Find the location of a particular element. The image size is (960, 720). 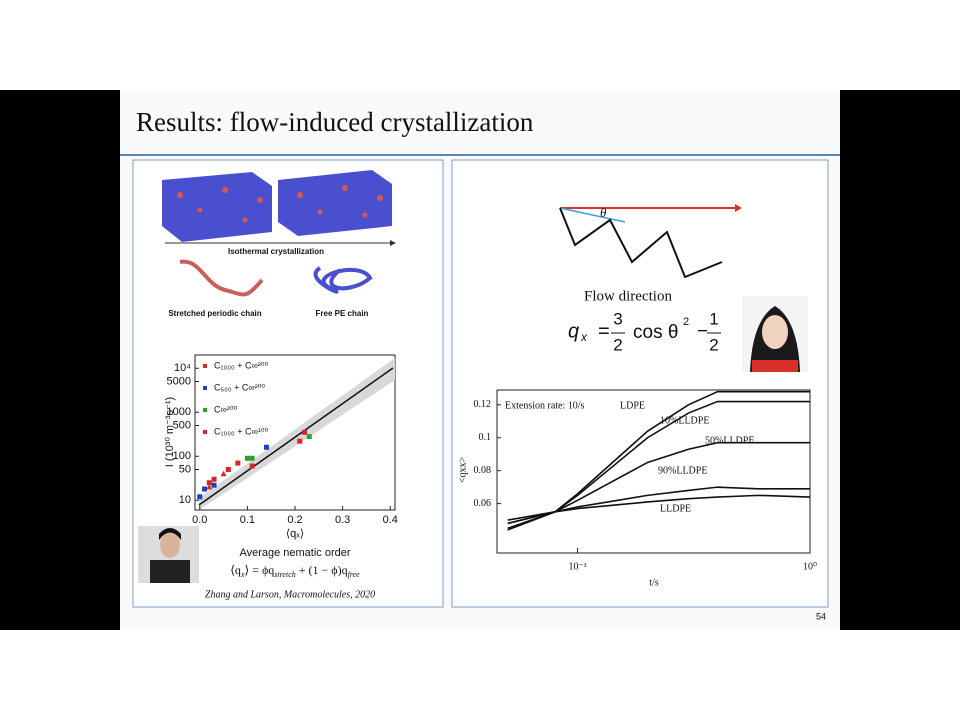

x-tick-label: 10⁻¹ is located at coordinates (577, 566).